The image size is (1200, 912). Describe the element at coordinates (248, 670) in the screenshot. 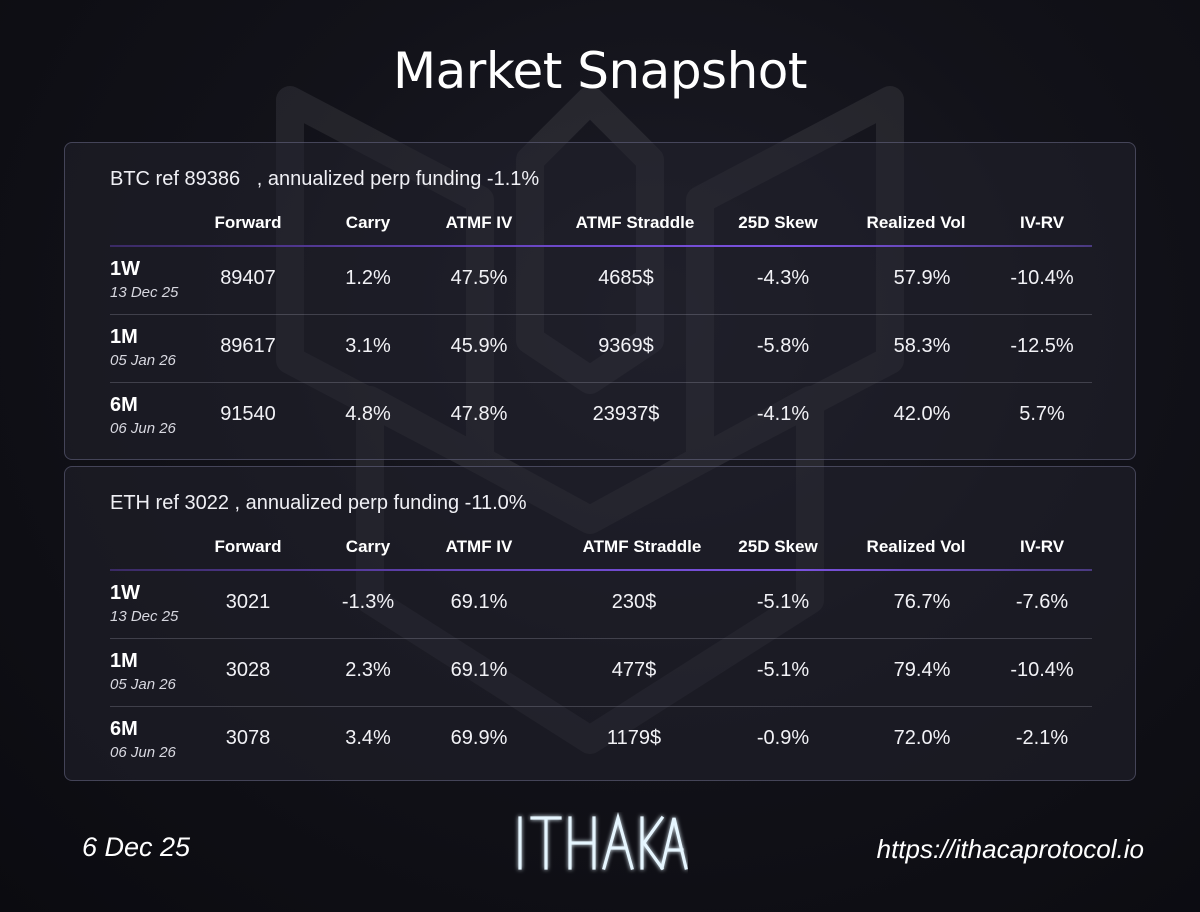

I see `forward-value: 3028` at that location.